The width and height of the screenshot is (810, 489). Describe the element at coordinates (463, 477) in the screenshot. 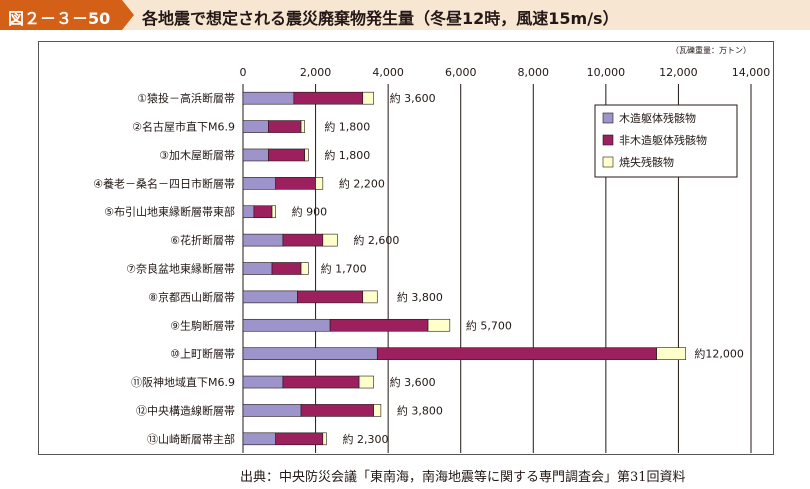

I see `source-note: 出典：中央防災会議「東南海，南海地震等に関する専門調査会」第31回資料` at that location.